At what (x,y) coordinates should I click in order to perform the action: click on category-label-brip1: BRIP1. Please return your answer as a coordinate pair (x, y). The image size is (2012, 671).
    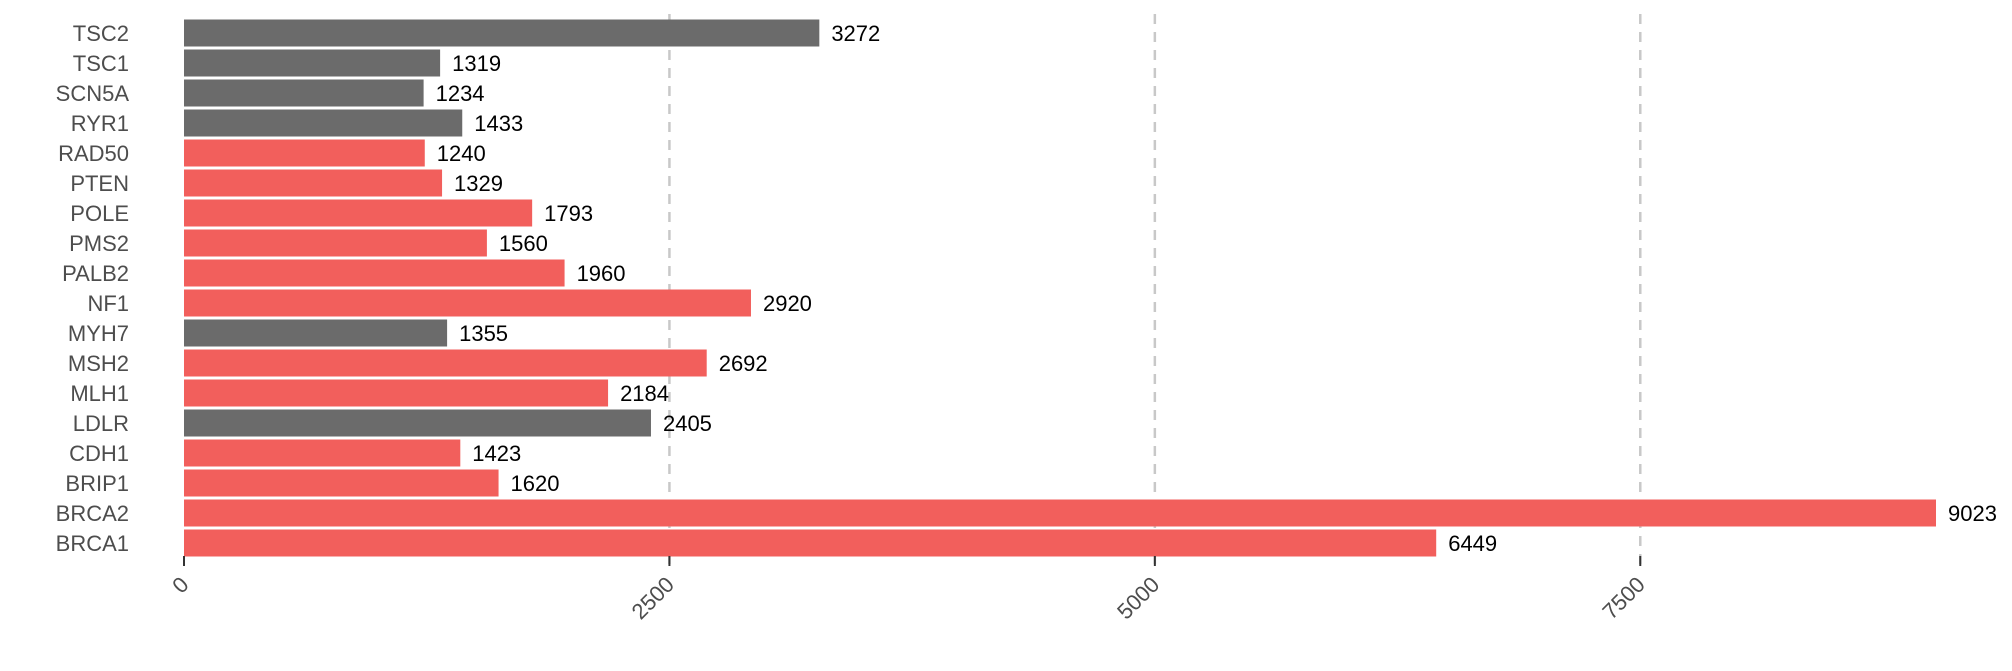
    Looking at the image, I should click on (97, 483).